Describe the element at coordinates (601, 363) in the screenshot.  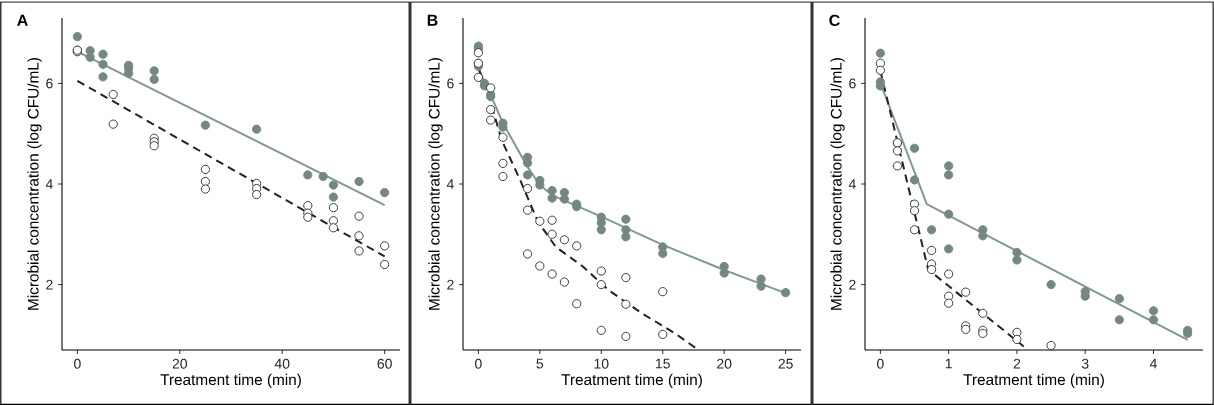
I see `x-tick-label: 10` at that location.